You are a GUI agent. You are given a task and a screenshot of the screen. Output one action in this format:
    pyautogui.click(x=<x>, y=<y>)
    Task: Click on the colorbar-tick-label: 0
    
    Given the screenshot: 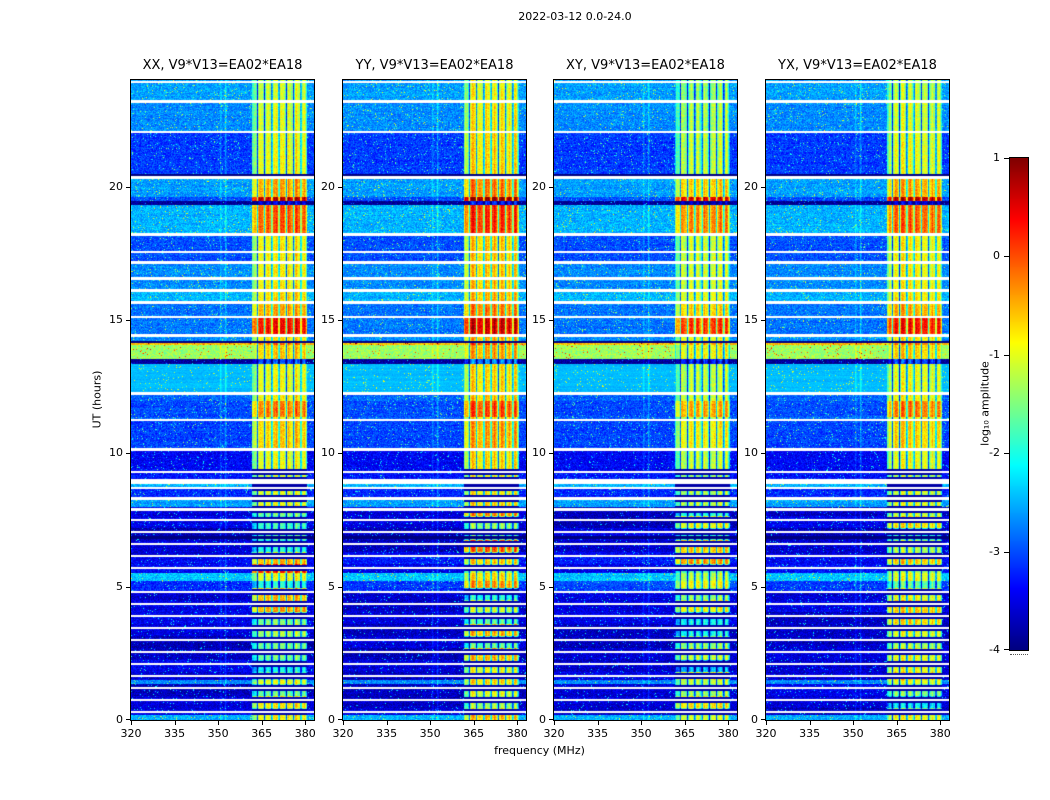 What is the action you would take?
    pyautogui.click(x=996, y=256)
    